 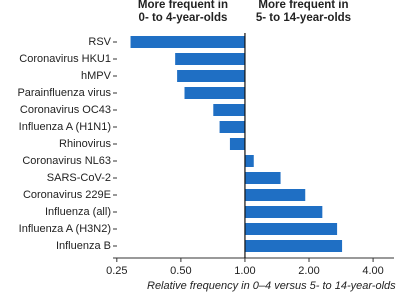 What do you see at coordinates (64, 93) in the screenshot?
I see `y-tick-label: Parainfluenza virus` at bounding box center [64, 93].